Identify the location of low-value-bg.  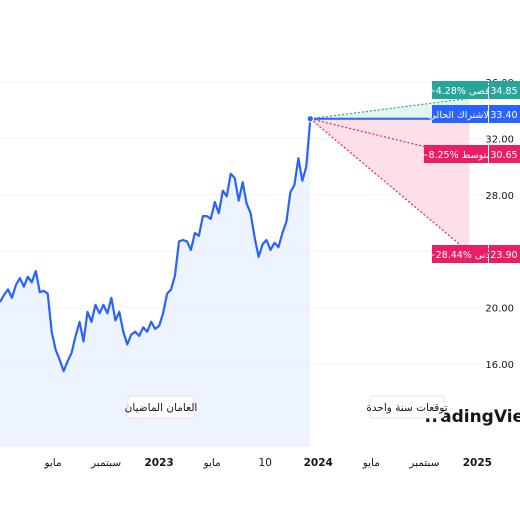
(504, 254).